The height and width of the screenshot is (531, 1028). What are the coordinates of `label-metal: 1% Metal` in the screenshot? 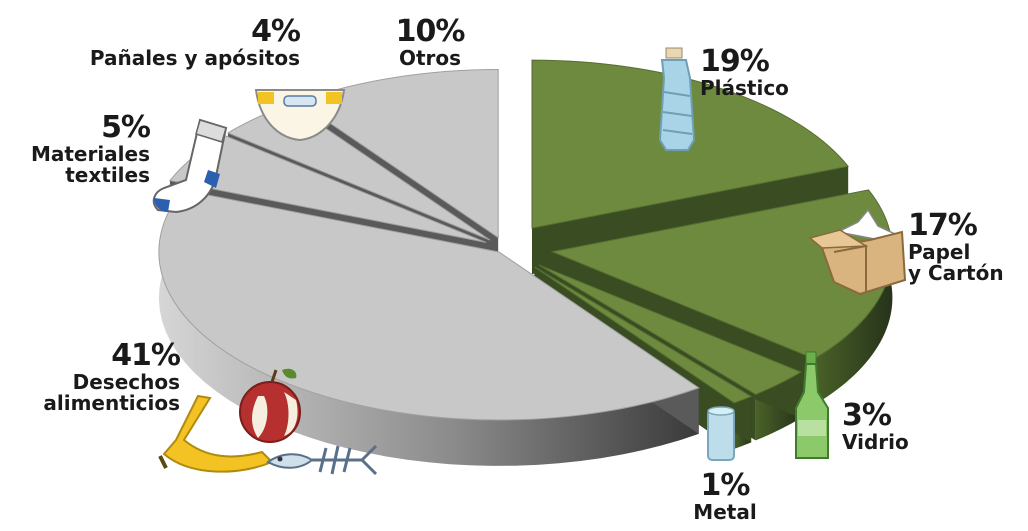 It's located at (725, 496).